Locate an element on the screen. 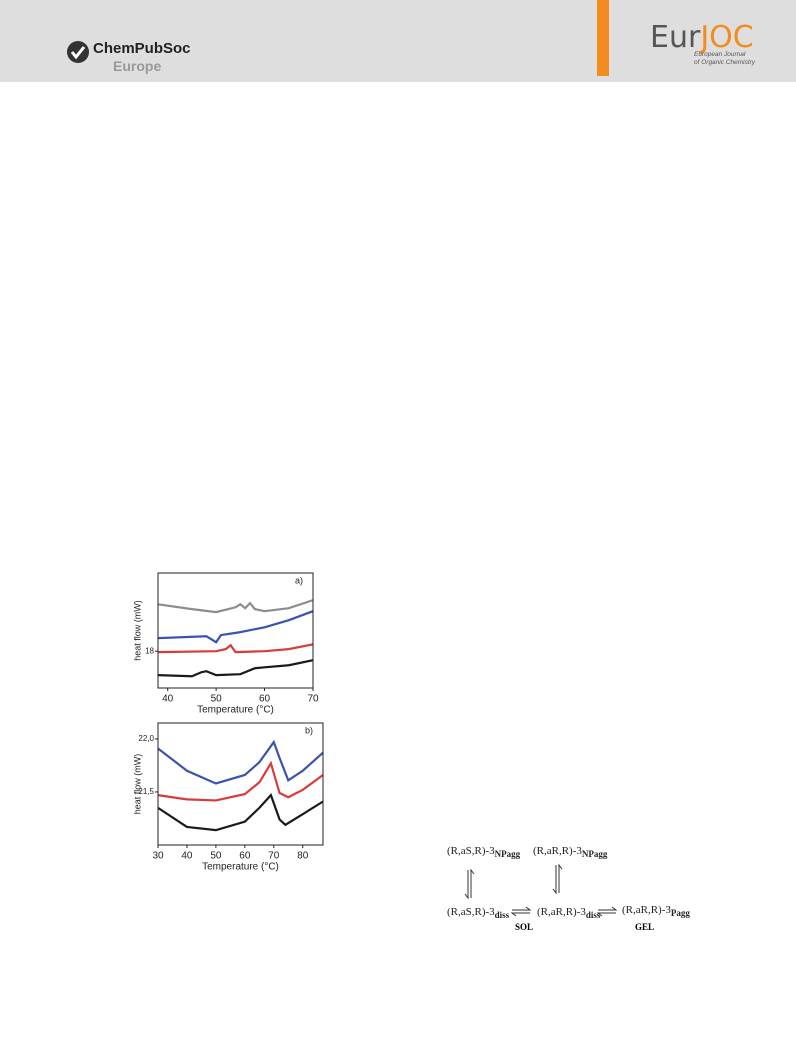 Image resolution: width=796 pixels, height=1061 pixels. journal-logo: EurJOC is located at coordinates (702, 37).